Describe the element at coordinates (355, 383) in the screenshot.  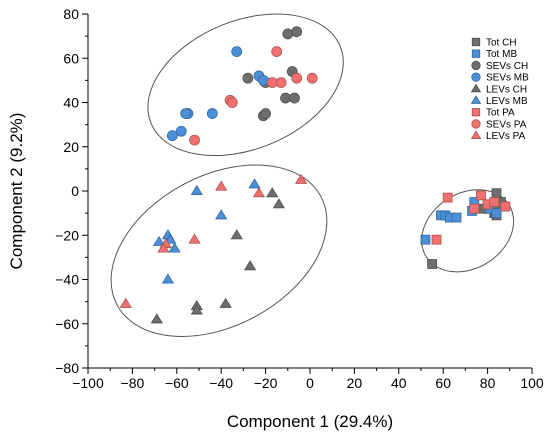
I see `x-tick-label: 20` at that location.